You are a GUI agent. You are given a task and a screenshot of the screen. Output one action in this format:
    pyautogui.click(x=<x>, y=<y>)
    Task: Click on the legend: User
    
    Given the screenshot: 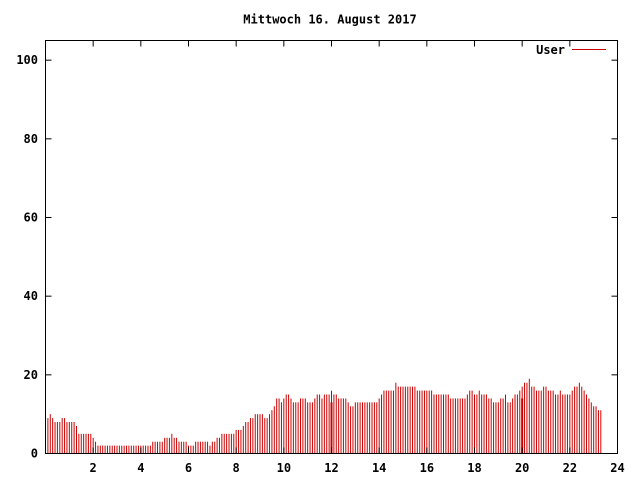 What is the action you would take?
    pyautogui.click(x=571, y=50)
    